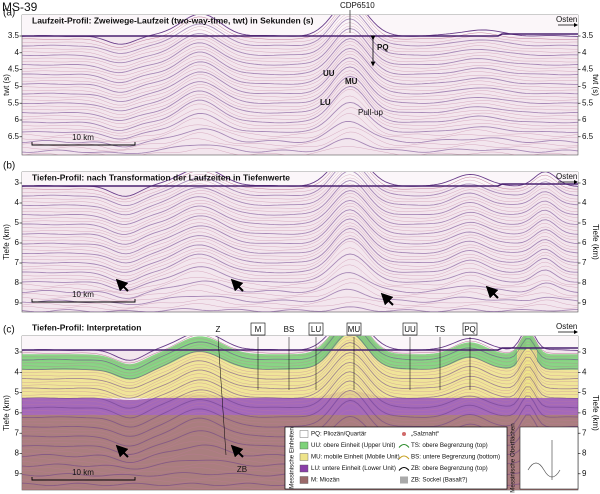 The width and height of the screenshot is (600, 494). I want to click on annotation: PQ, so click(470, 329).